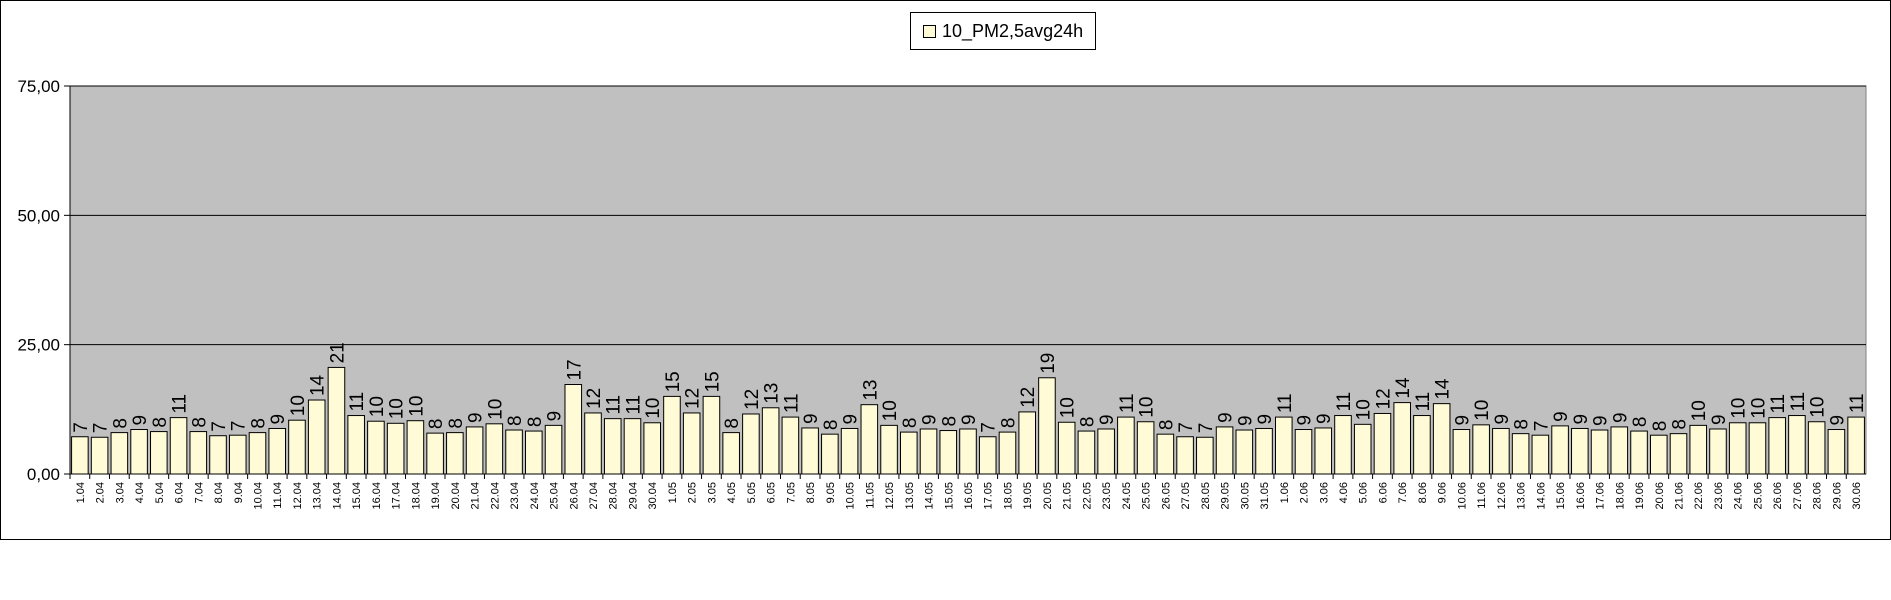  What do you see at coordinates (1305, 492) in the screenshot?
I see `x-tick-label: 2.06` at bounding box center [1305, 492].